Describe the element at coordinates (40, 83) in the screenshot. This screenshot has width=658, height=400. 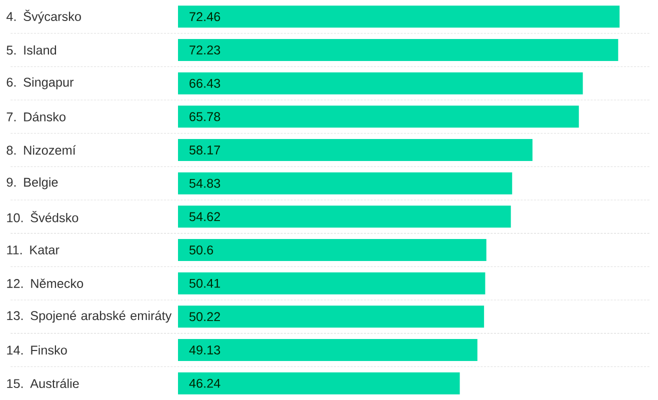
I see `y-tick-label: 6. Singapur` at that location.